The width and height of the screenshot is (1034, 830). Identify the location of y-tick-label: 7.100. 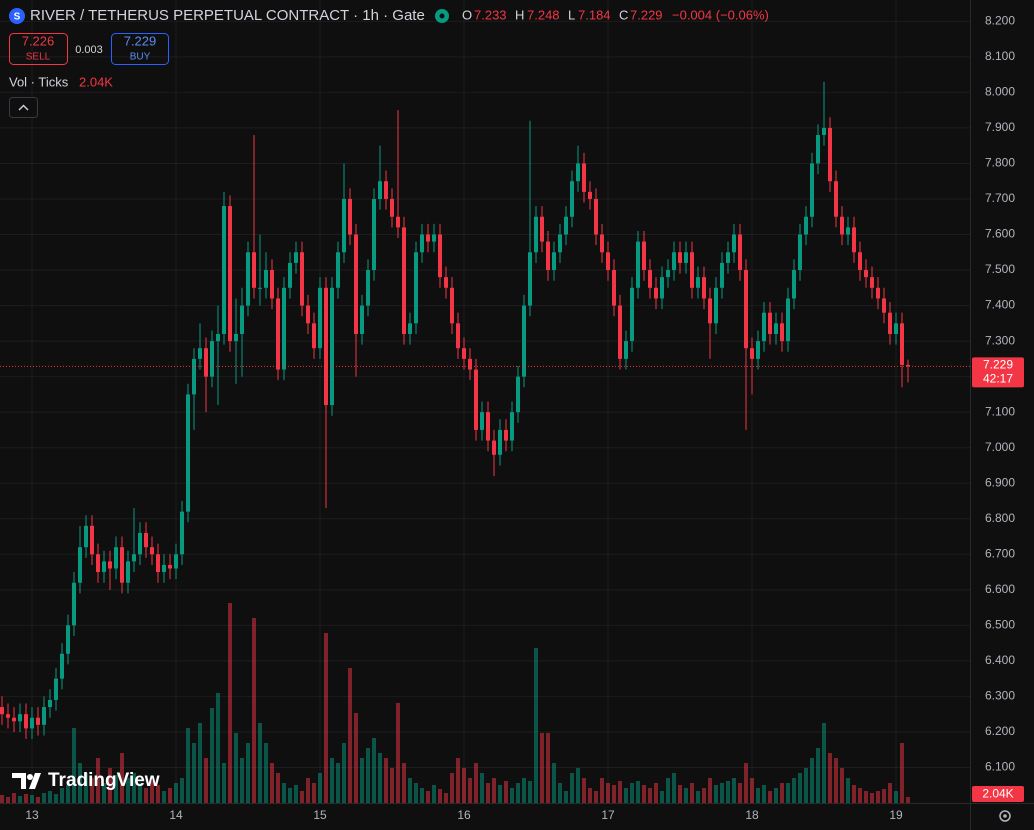
(1000, 411).